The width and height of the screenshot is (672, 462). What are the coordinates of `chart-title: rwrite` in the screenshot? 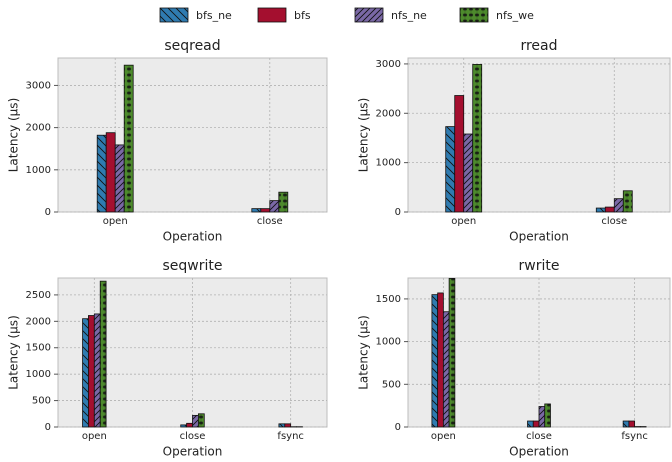 It's located at (539, 266).